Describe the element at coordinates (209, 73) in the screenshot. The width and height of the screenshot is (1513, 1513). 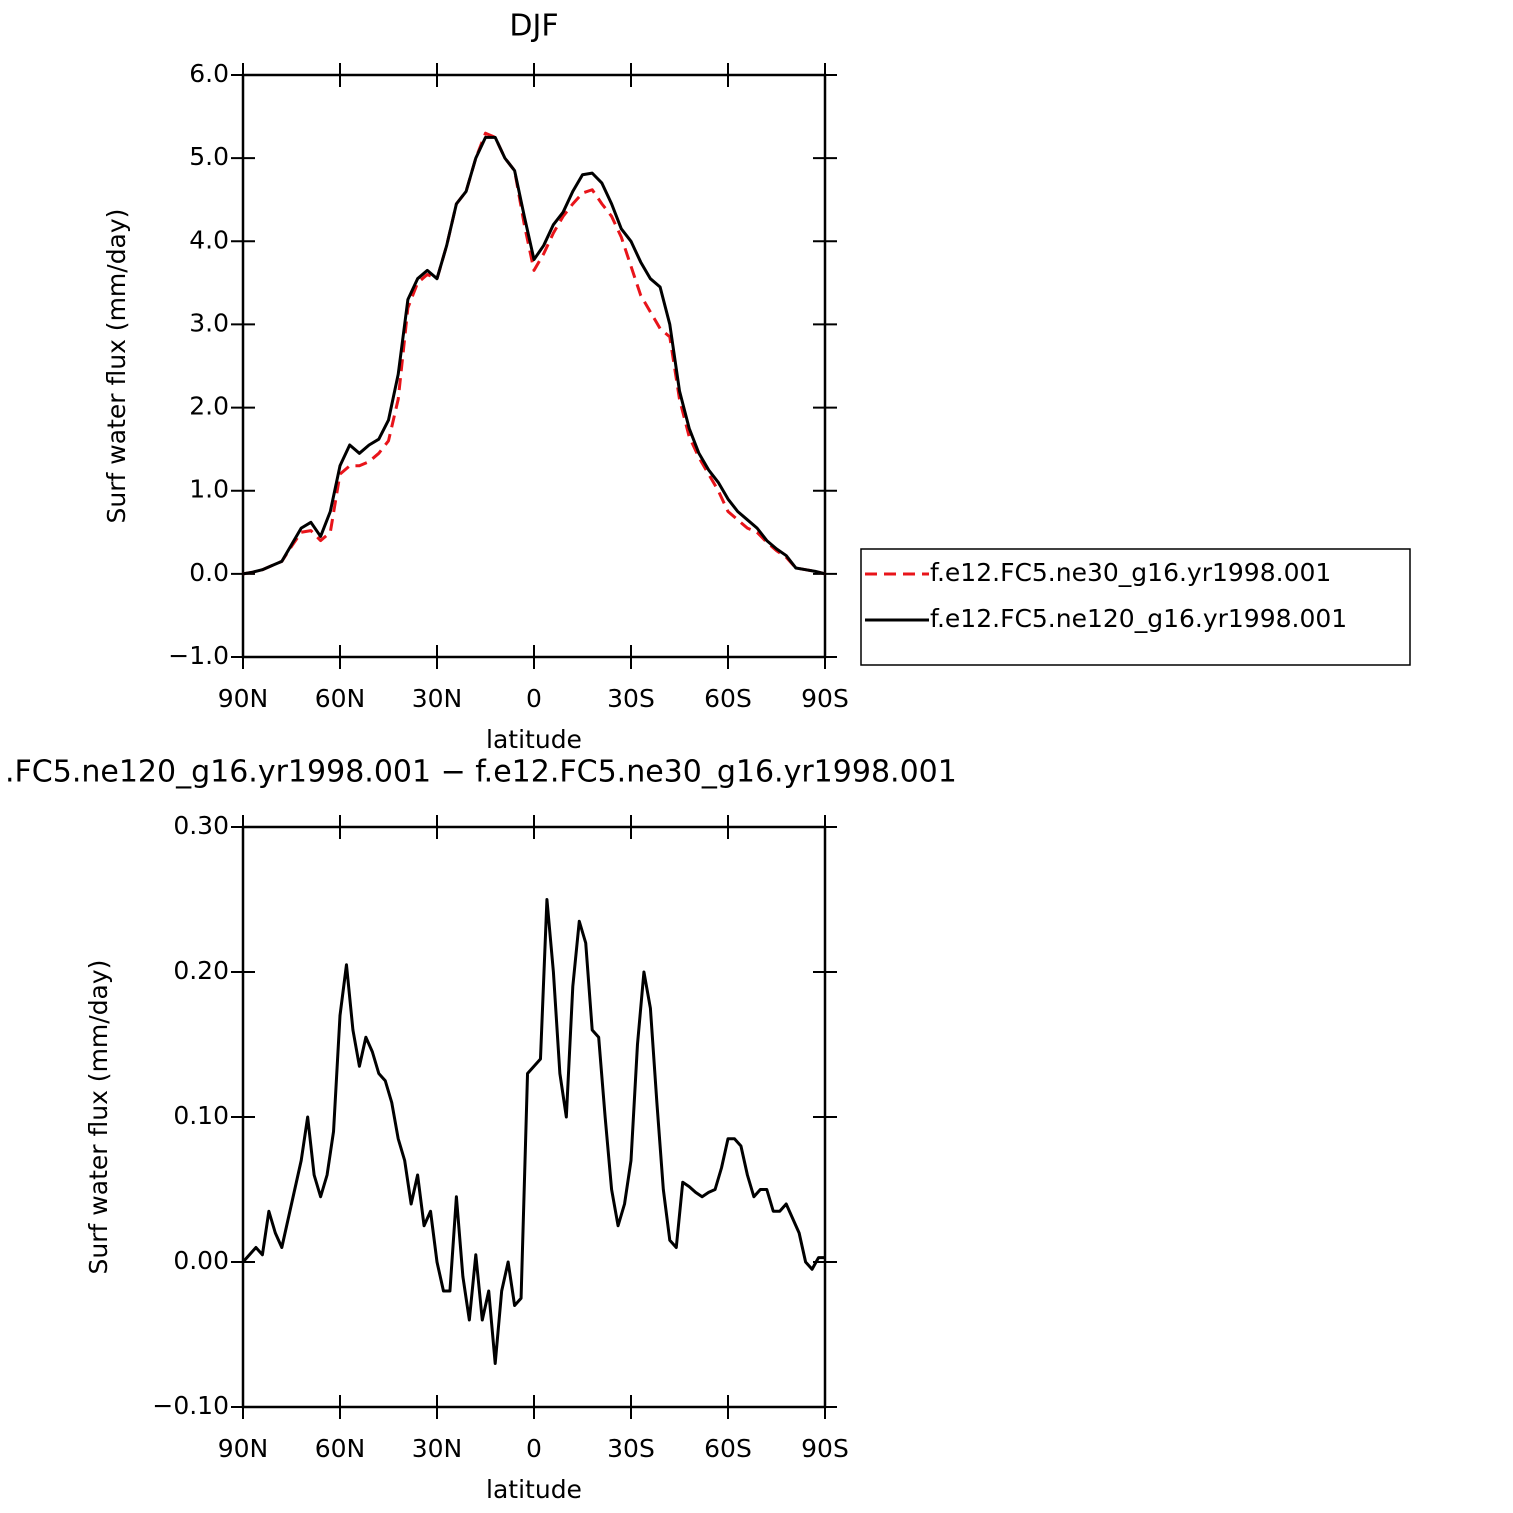
I see `y-tick-label: 6.0` at that location.